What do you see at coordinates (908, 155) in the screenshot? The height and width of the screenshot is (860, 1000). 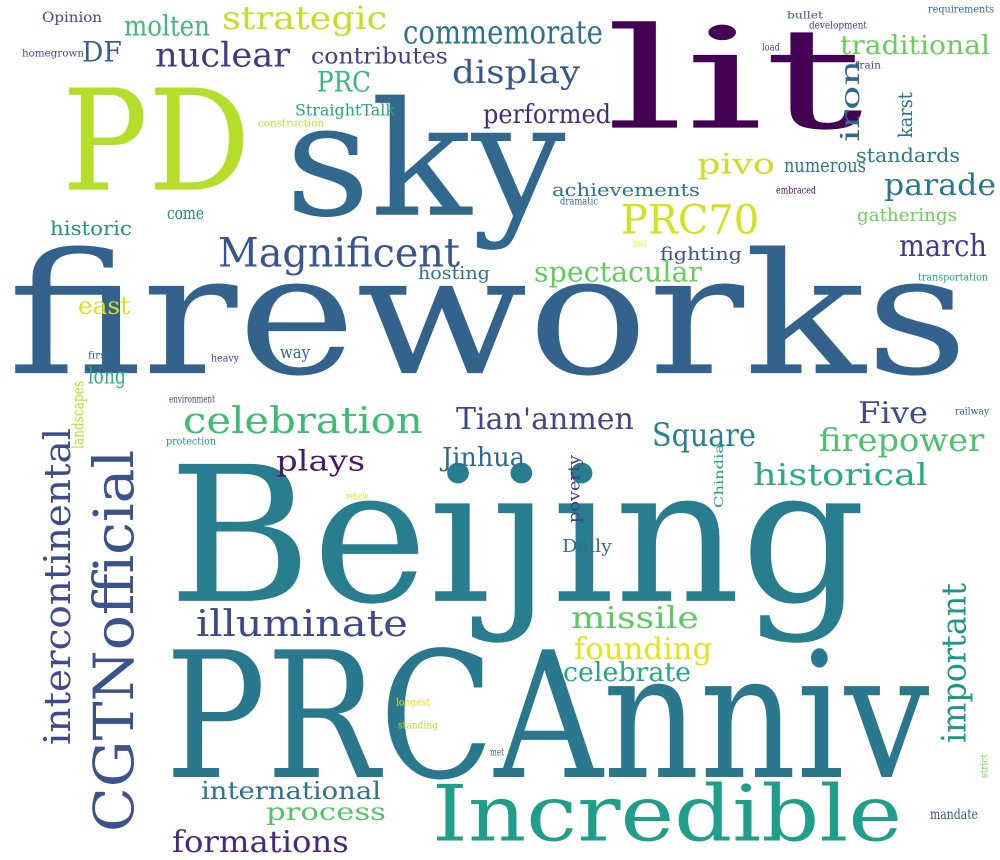 I see `word-standards: standards` at bounding box center [908, 155].